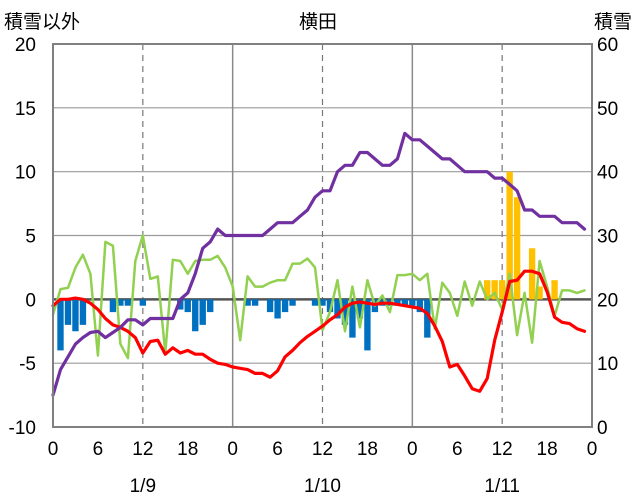 The height and width of the screenshot is (501, 636). I want to click on left-tick-label: 5, so click(30, 237).